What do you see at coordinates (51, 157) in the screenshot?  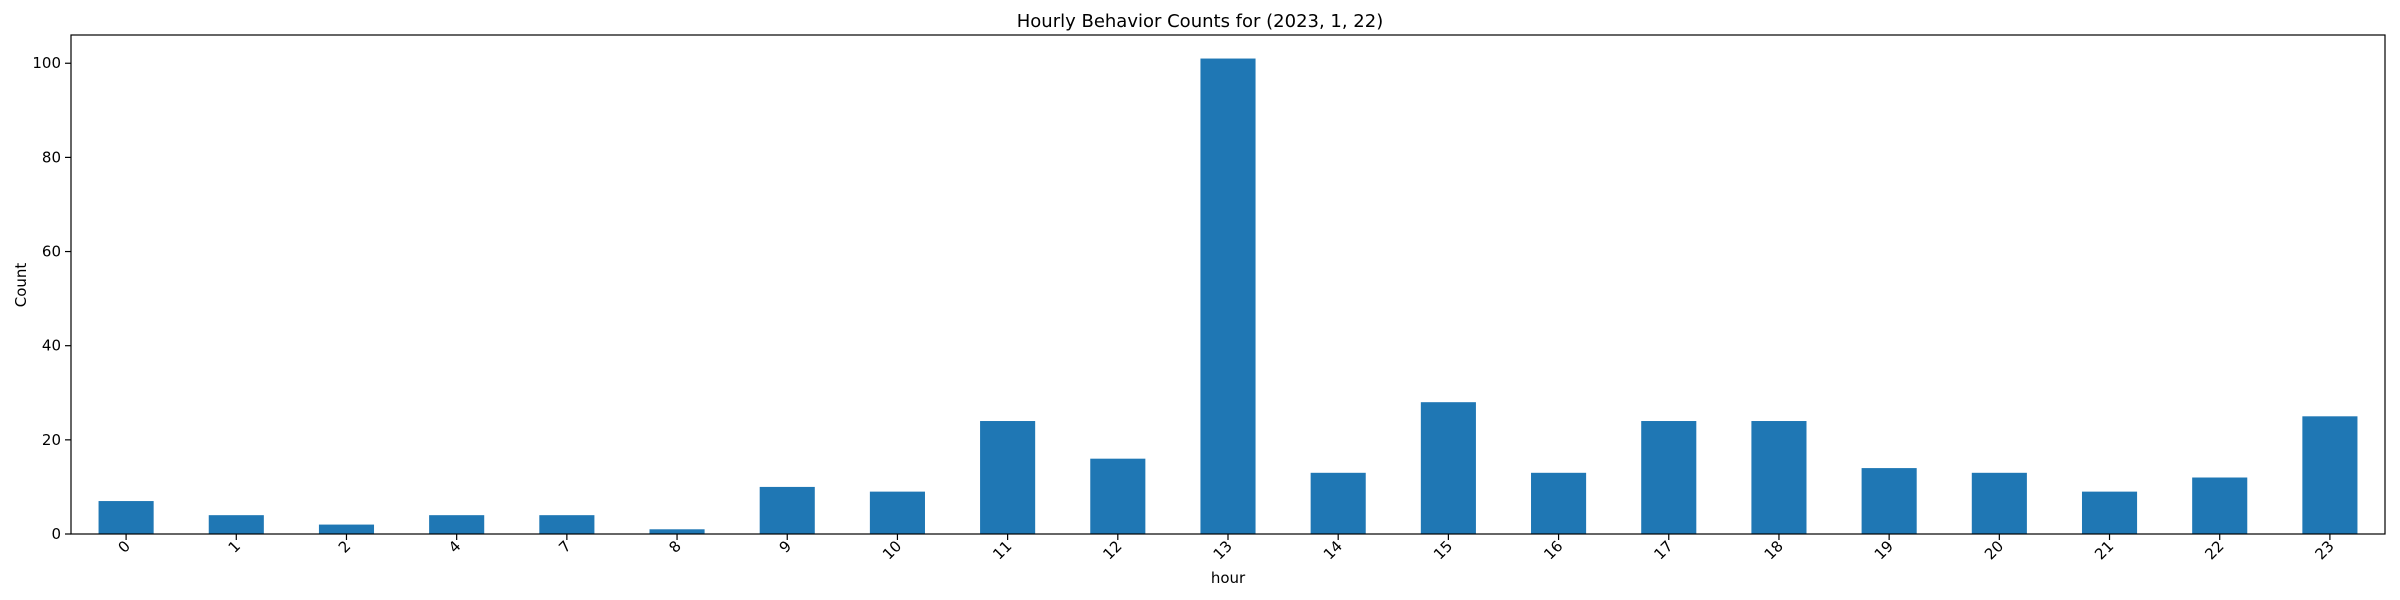 I see `y-tick-label: 80` at bounding box center [51, 157].